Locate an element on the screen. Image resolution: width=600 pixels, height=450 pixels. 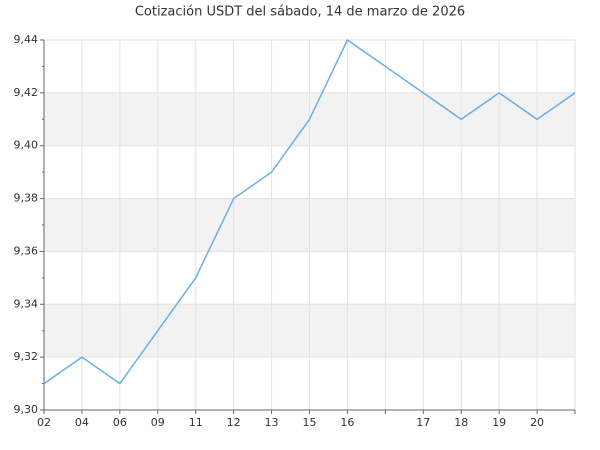
x-tick-label: 13 is located at coordinates (272, 422).